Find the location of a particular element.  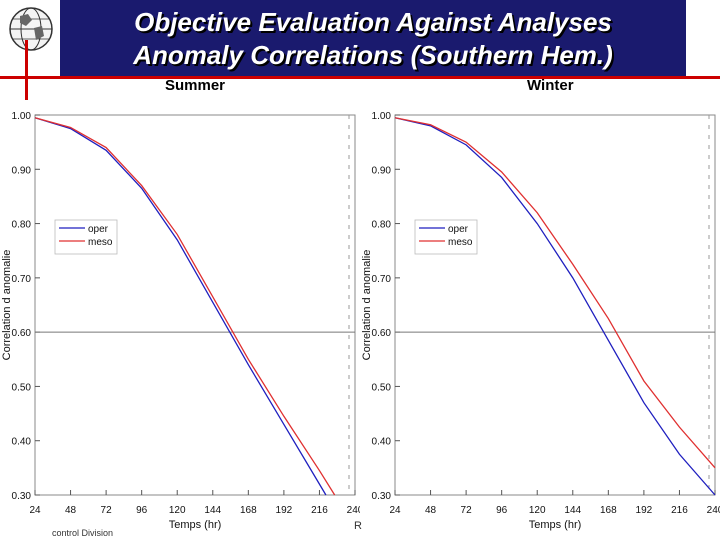

footer-fragment-text: R is located at coordinates (358, 526).